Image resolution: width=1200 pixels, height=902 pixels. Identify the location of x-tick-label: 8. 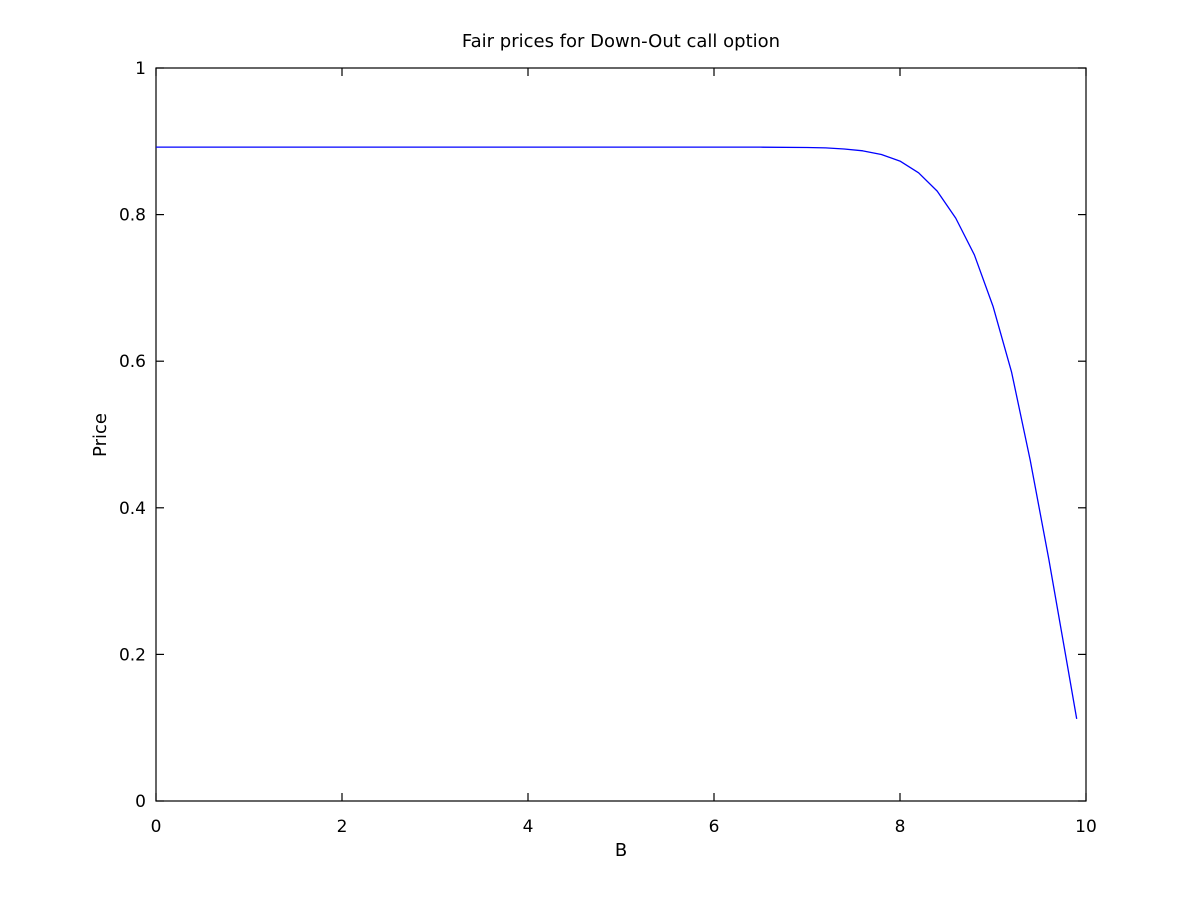
(900, 827).